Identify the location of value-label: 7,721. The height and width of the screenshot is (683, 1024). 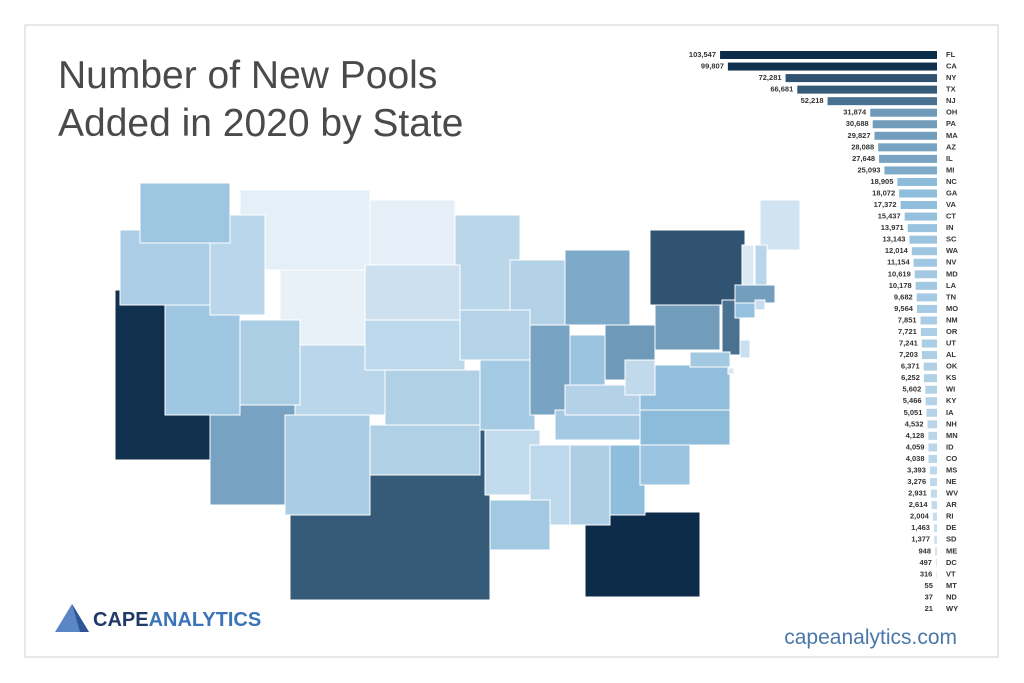
(907, 331).